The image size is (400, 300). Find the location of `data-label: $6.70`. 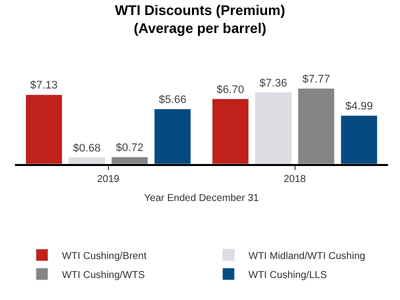

data-label: $6.70 is located at coordinates (230, 90).